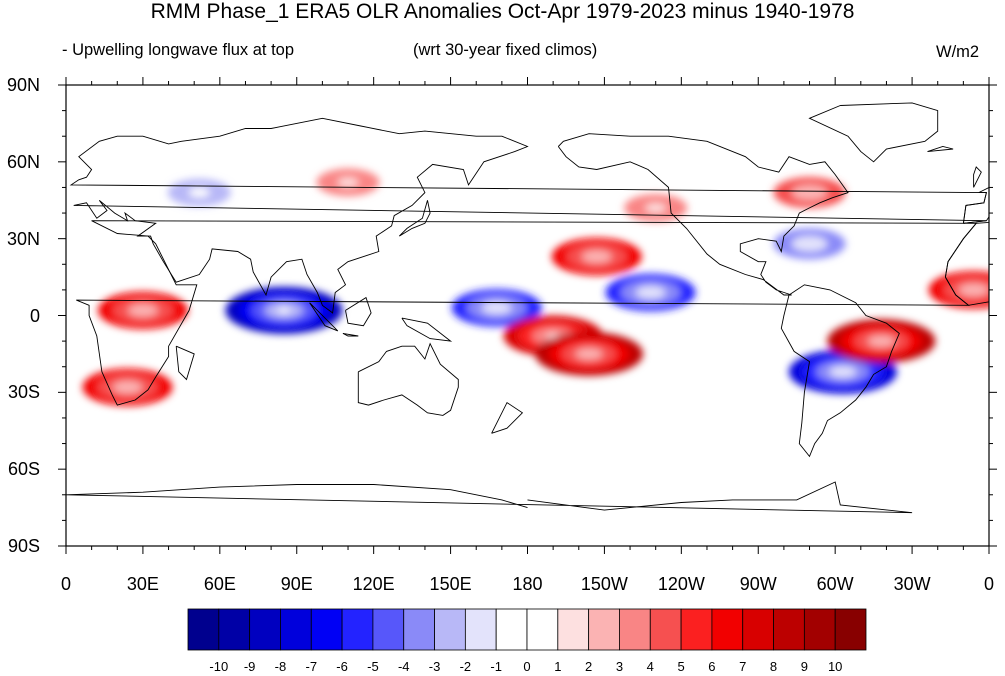 The height and width of the screenshot is (676, 1005). I want to click on lon-label: 120W, so click(681, 584).